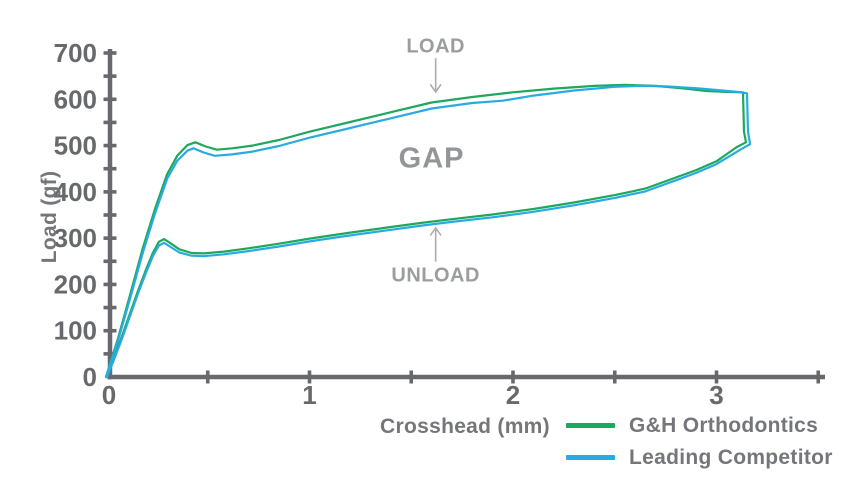 The image size is (868, 500). What do you see at coordinates (90, 377) in the screenshot?
I see `y-tick-label: 0` at bounding box center [90, 377].